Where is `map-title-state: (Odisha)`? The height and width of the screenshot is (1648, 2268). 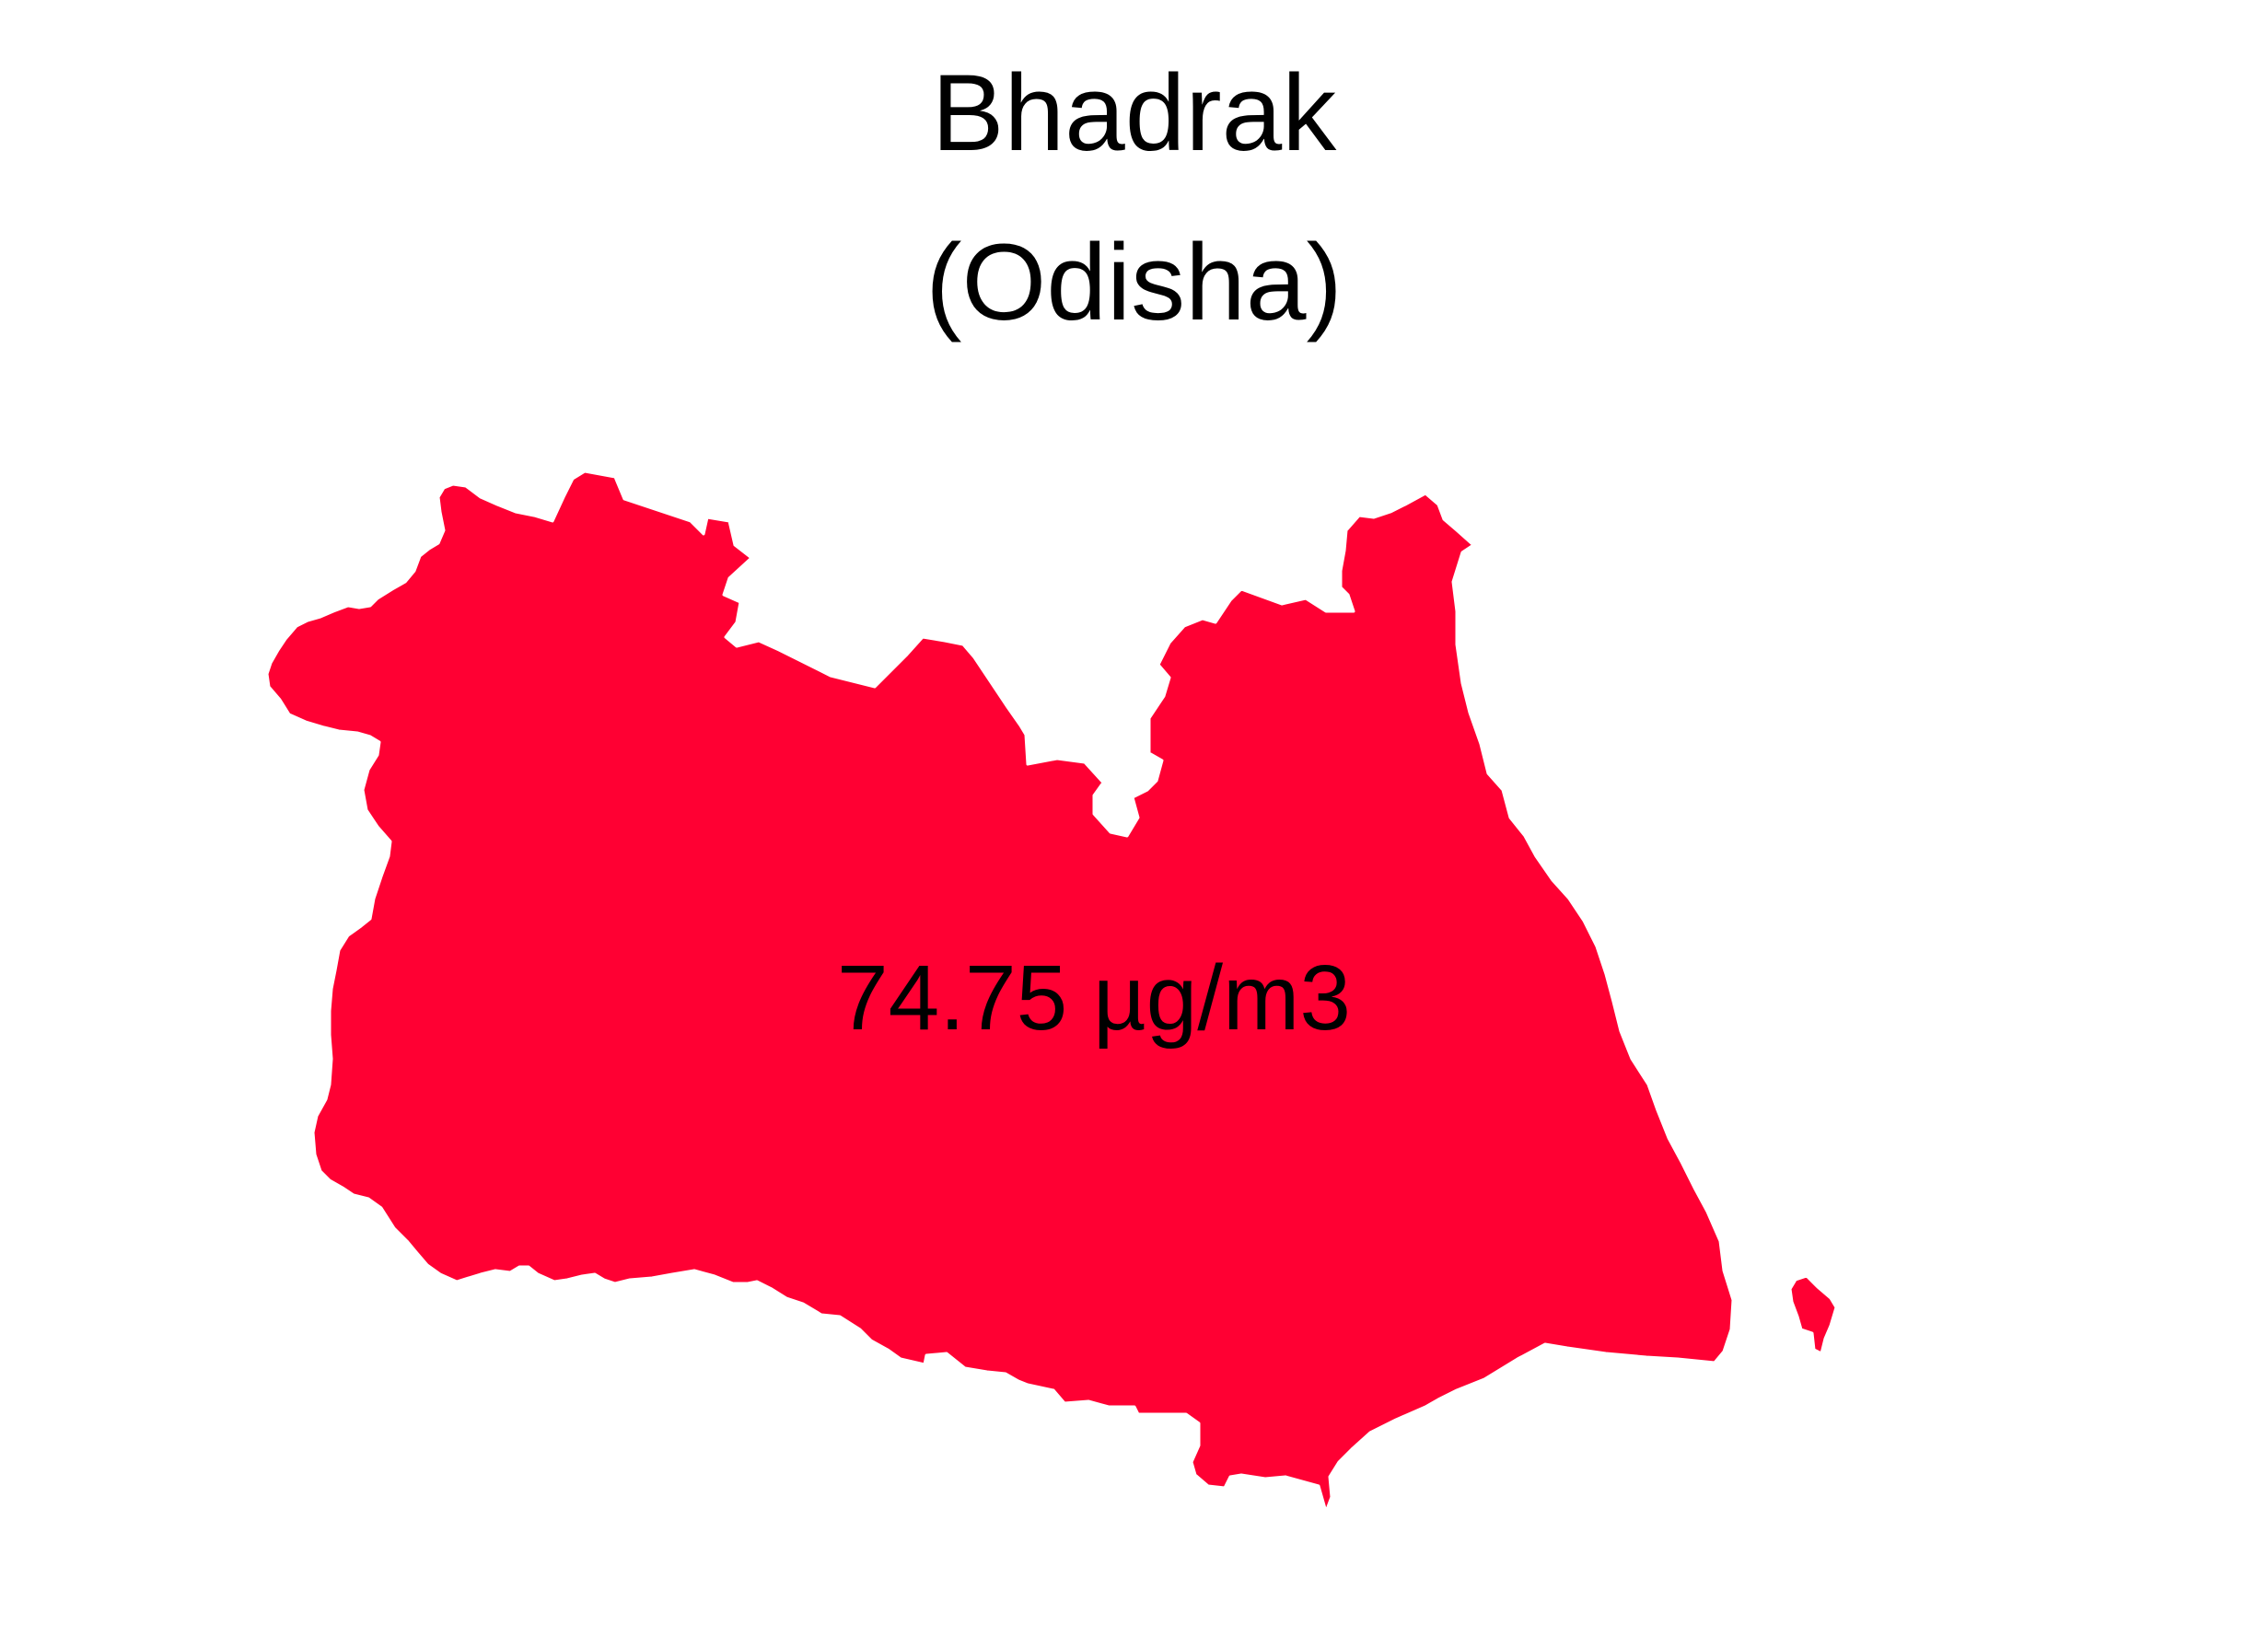
map-title-state: (Odisha) is located at coordinates (1134, 282).